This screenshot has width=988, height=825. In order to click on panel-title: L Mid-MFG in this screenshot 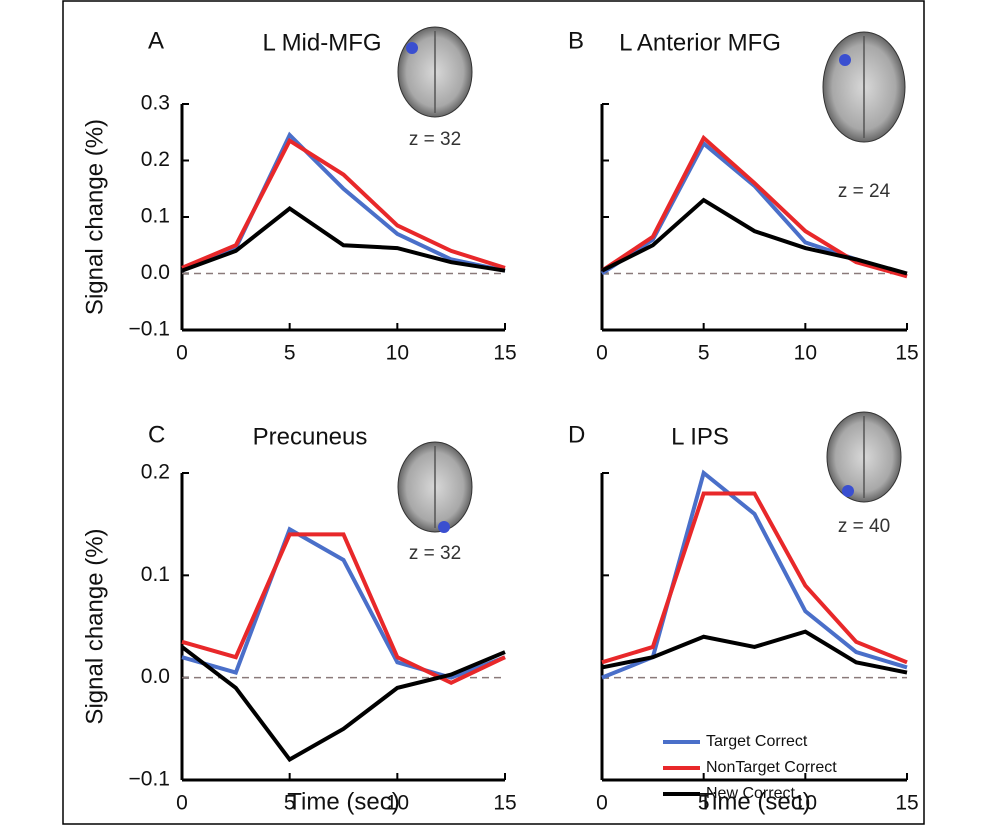, I will do `click(321, 42)`.